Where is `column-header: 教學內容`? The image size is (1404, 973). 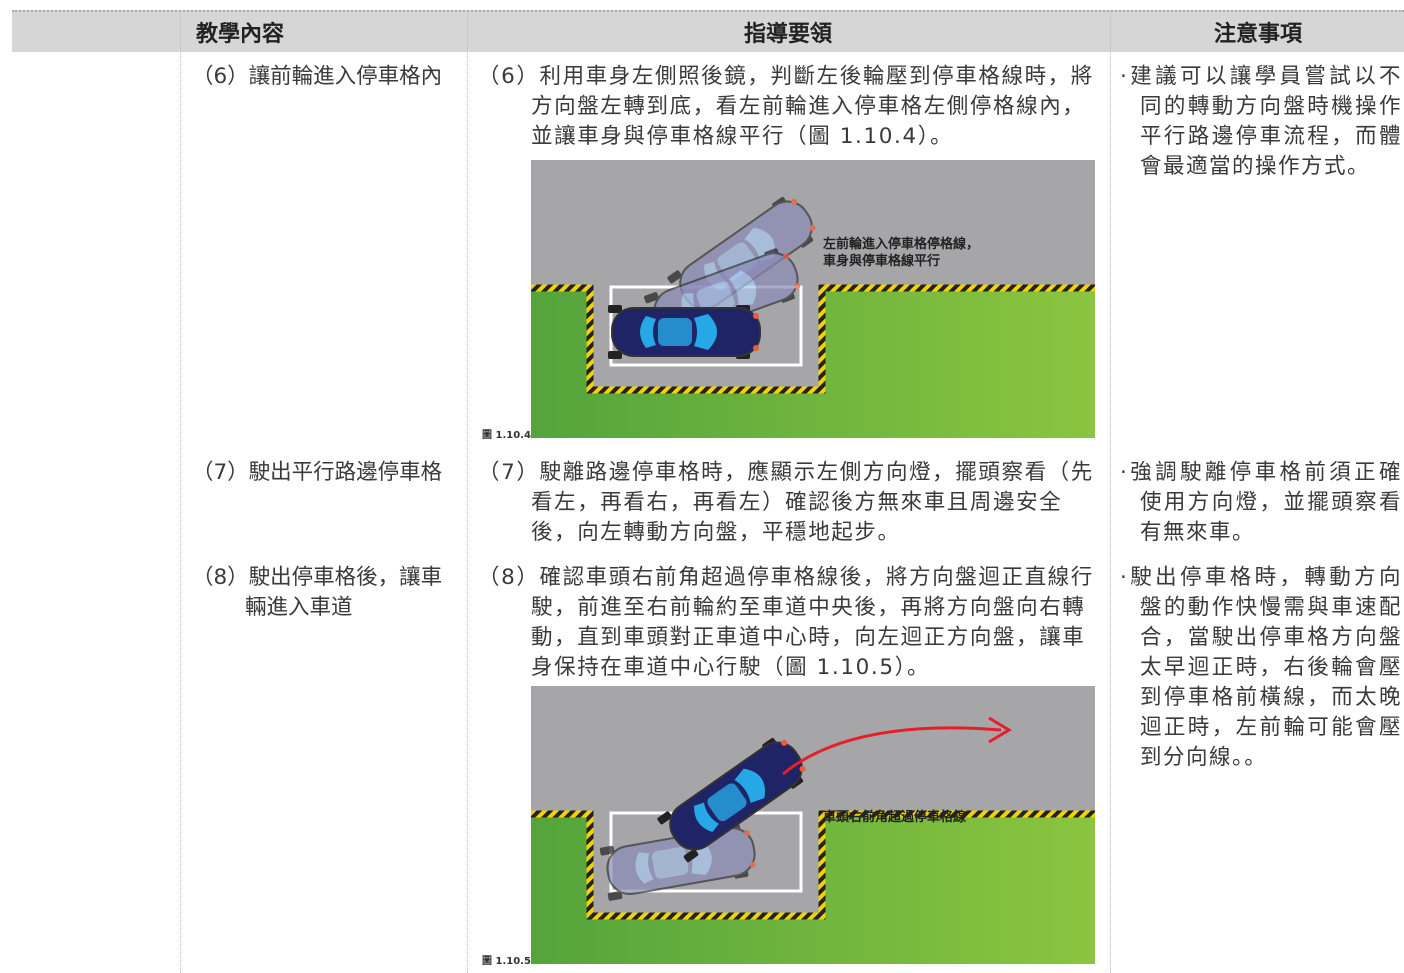
column-header: 教學內容 is located at coordinates (239, 34).